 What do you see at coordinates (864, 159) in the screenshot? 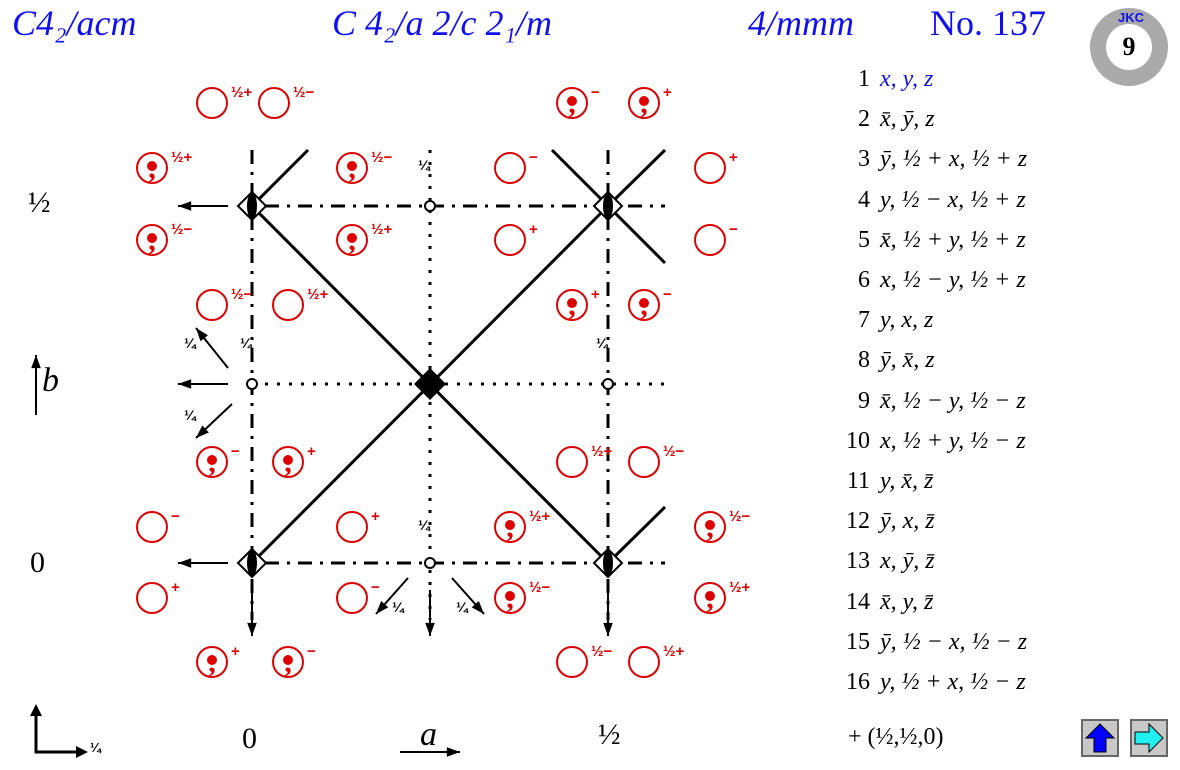
I see `entry-number: 3` at bounding box center [864, 159].